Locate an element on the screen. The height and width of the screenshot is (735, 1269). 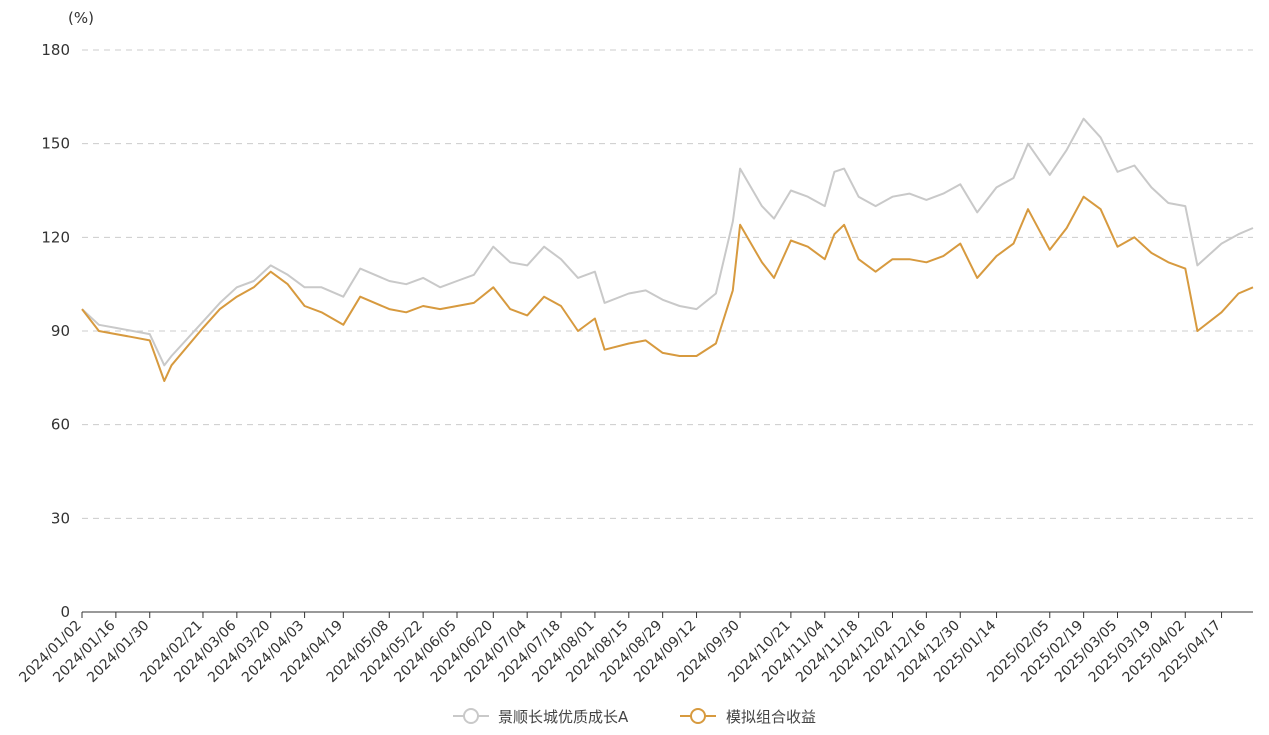
axes is located at coordinates (667, 614).